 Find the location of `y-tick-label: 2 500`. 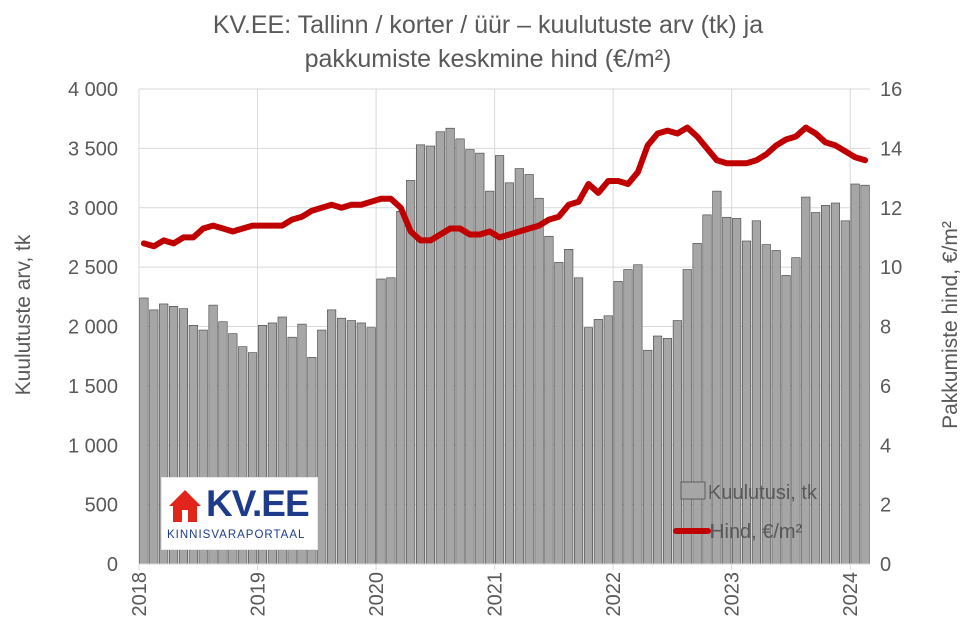

y-tick-label: 2 500 is located at coordinates (93, 268).